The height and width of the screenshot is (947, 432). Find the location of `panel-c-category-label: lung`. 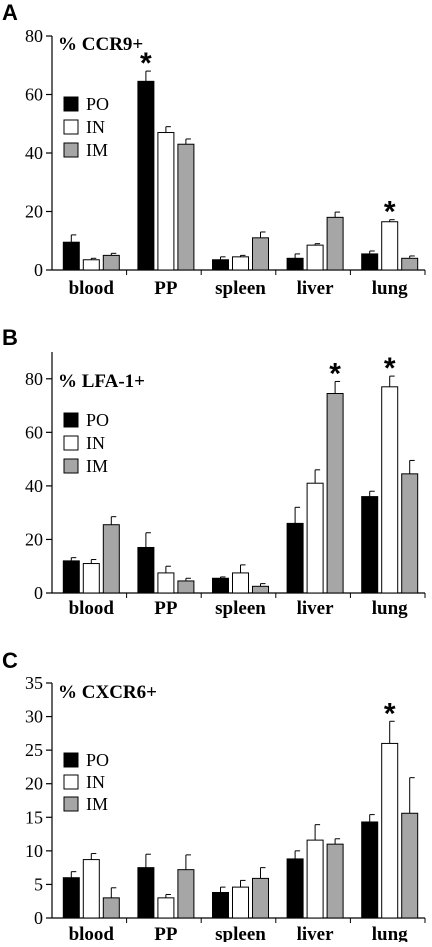

panel-c-category-label: lung is located at coordinates (390, 933).